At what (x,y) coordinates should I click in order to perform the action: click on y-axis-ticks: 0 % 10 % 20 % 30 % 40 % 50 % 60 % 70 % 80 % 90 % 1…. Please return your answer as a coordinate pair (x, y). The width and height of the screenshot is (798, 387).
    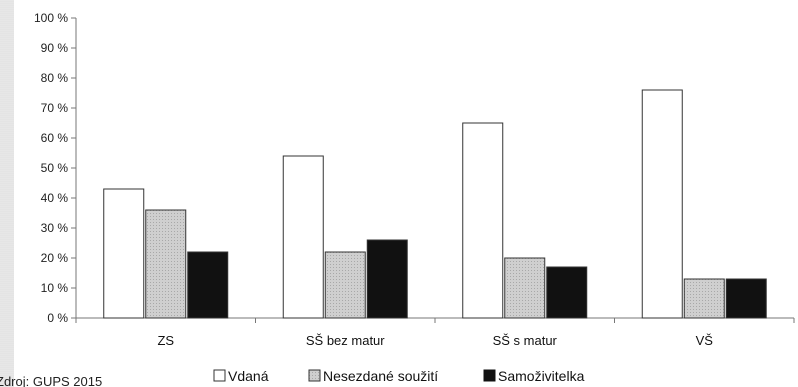
    Looking at the image, I should click on (55, 168).